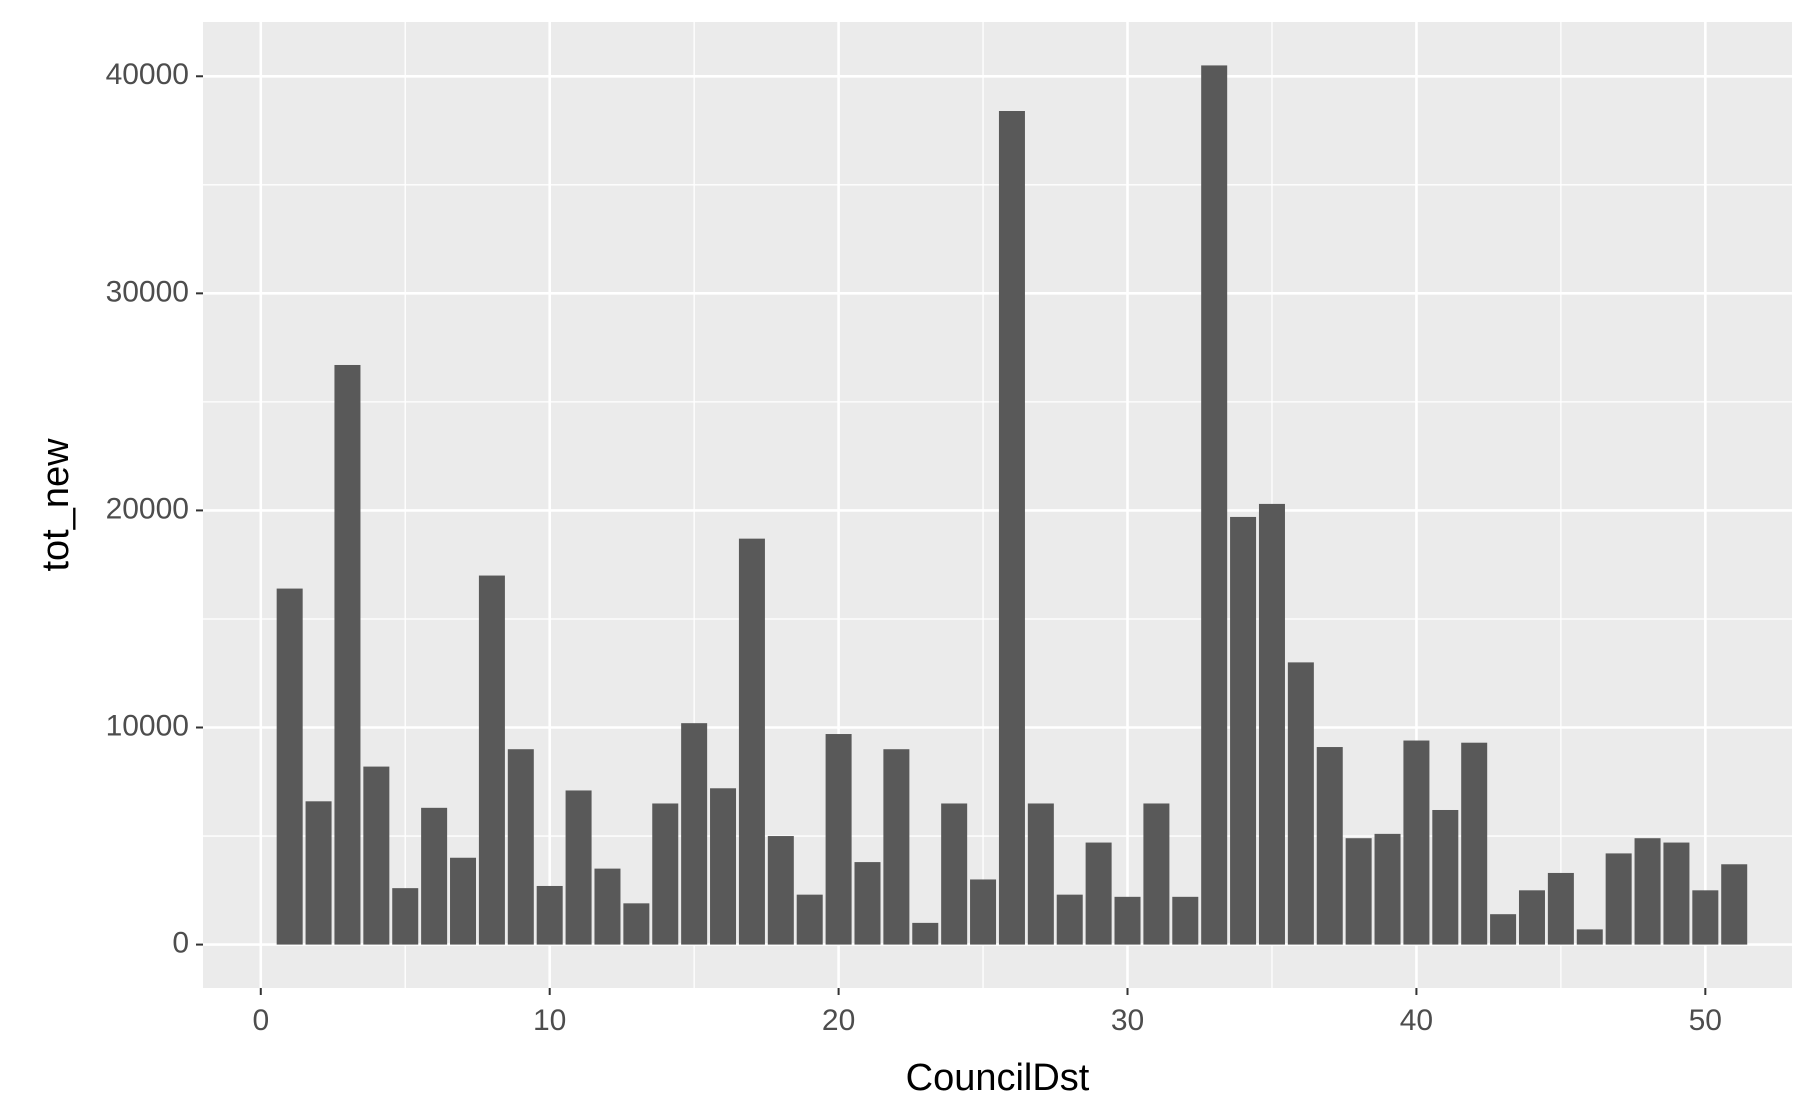 This screenshot has width=1806, height=1115. What do you see at coordinates (260, 1020) in the screenshot?
I see `x-tick-label: 0` at bounding box center [260, 1020].